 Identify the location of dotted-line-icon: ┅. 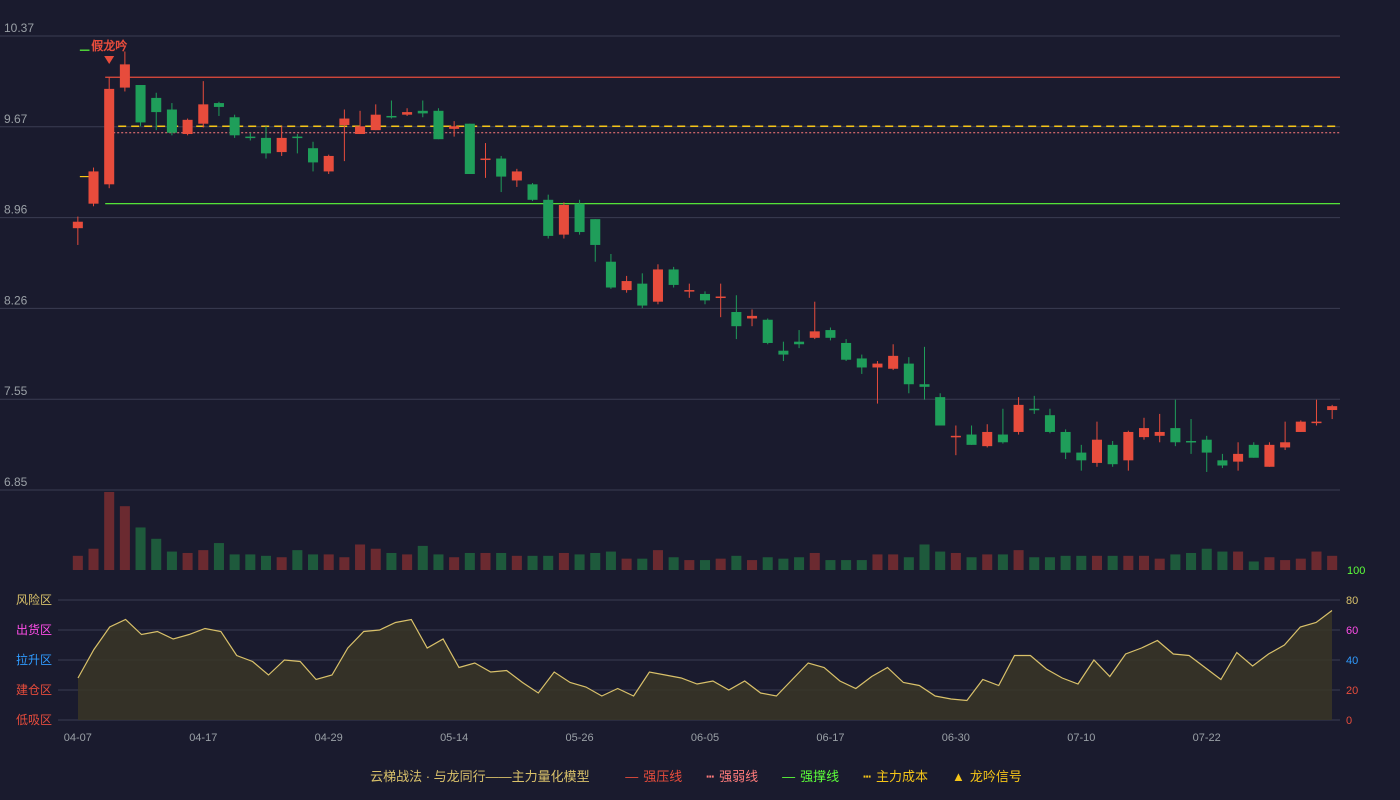
(710, 776).